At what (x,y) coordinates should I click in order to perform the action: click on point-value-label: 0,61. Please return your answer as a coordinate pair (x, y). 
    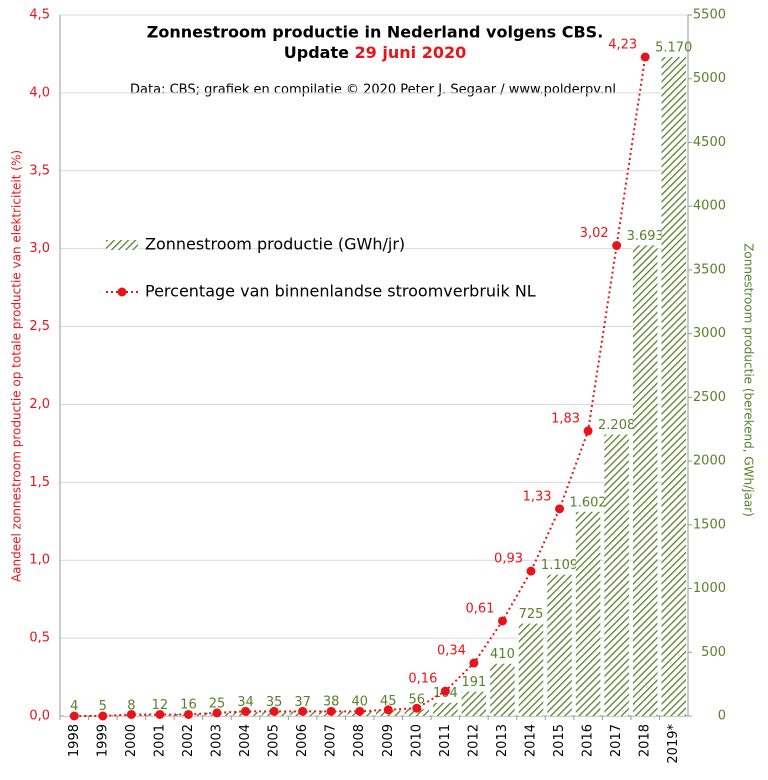
    Looking at the image, I should click on (480, 608).